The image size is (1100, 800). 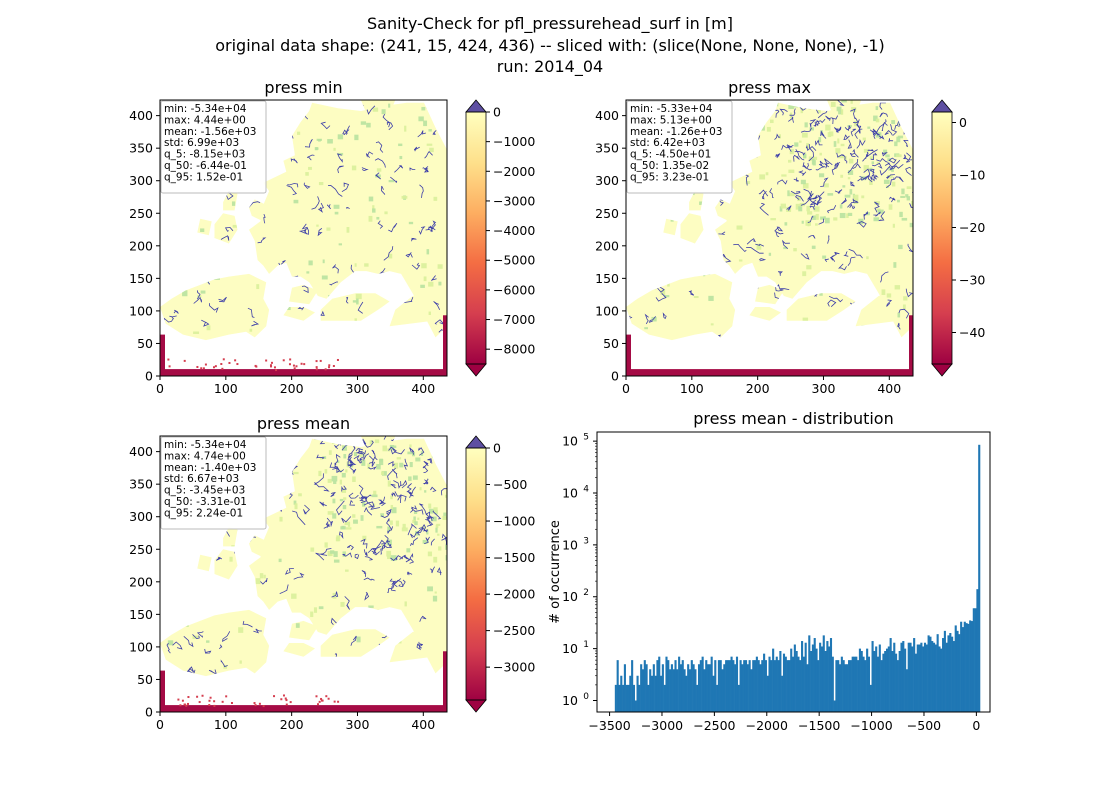 What do you see at coordinates (514, 289) in the screenshot?
I see `colorbar-tick-label: −6000` at bounding box center [514, 289].